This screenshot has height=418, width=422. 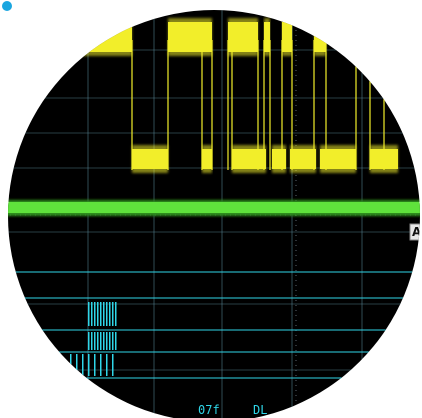 I want to click on yellow-high-band, so click(x=370, y=37).